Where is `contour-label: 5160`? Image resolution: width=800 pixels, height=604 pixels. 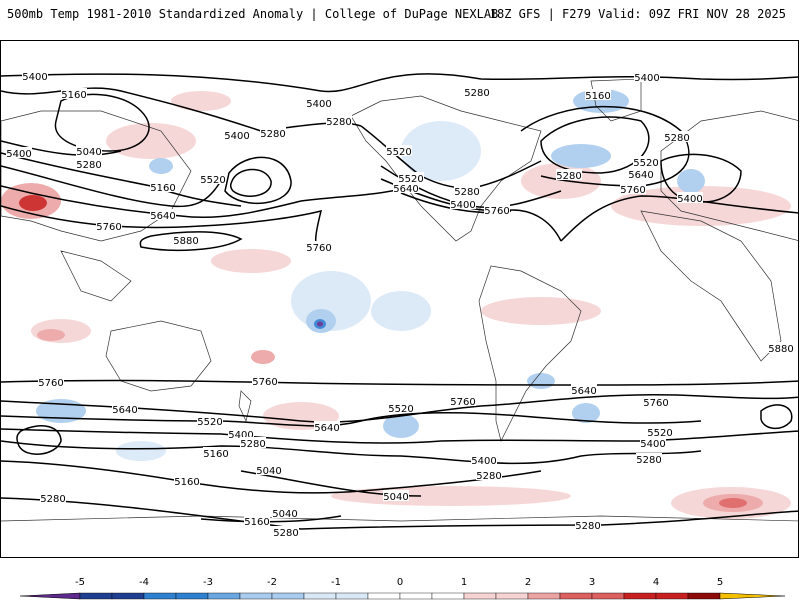
contour-label: 5160 is located at coordinates (73, 95).